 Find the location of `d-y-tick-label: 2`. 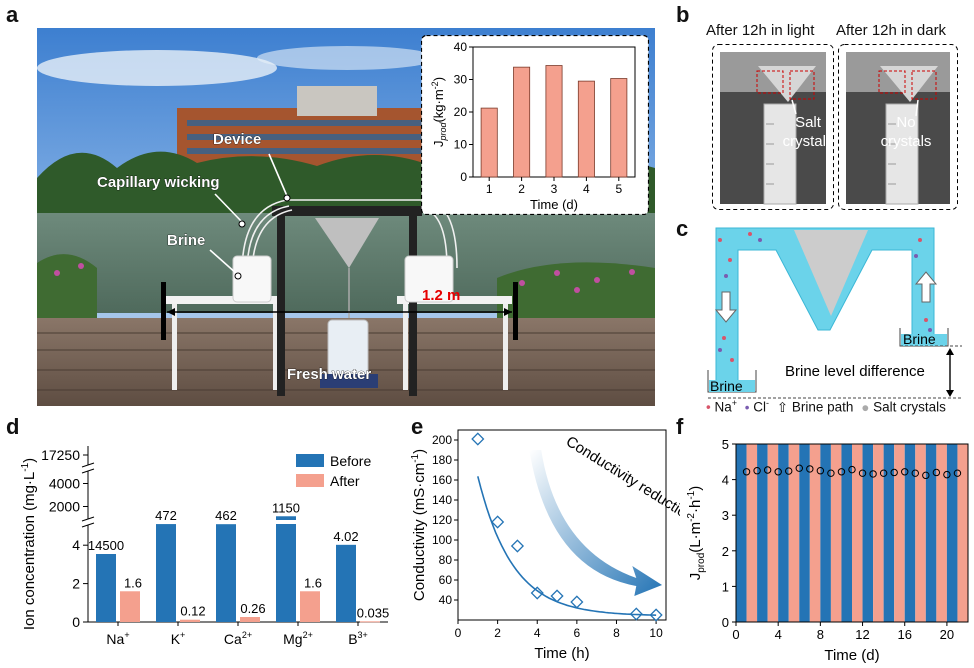

d-y-tick-label: 2 is located at coordinates (76, 584).